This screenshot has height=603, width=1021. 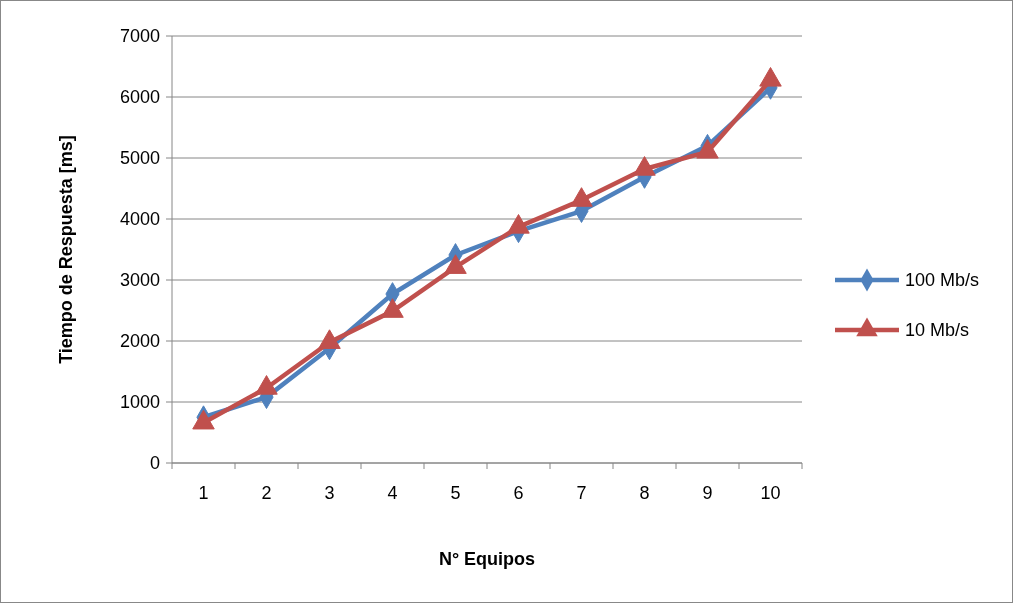 What do you see at coordinates (139, 341) in the screenshot?
I see `y-tick-label: 2000` at bounding box center [139, 341].